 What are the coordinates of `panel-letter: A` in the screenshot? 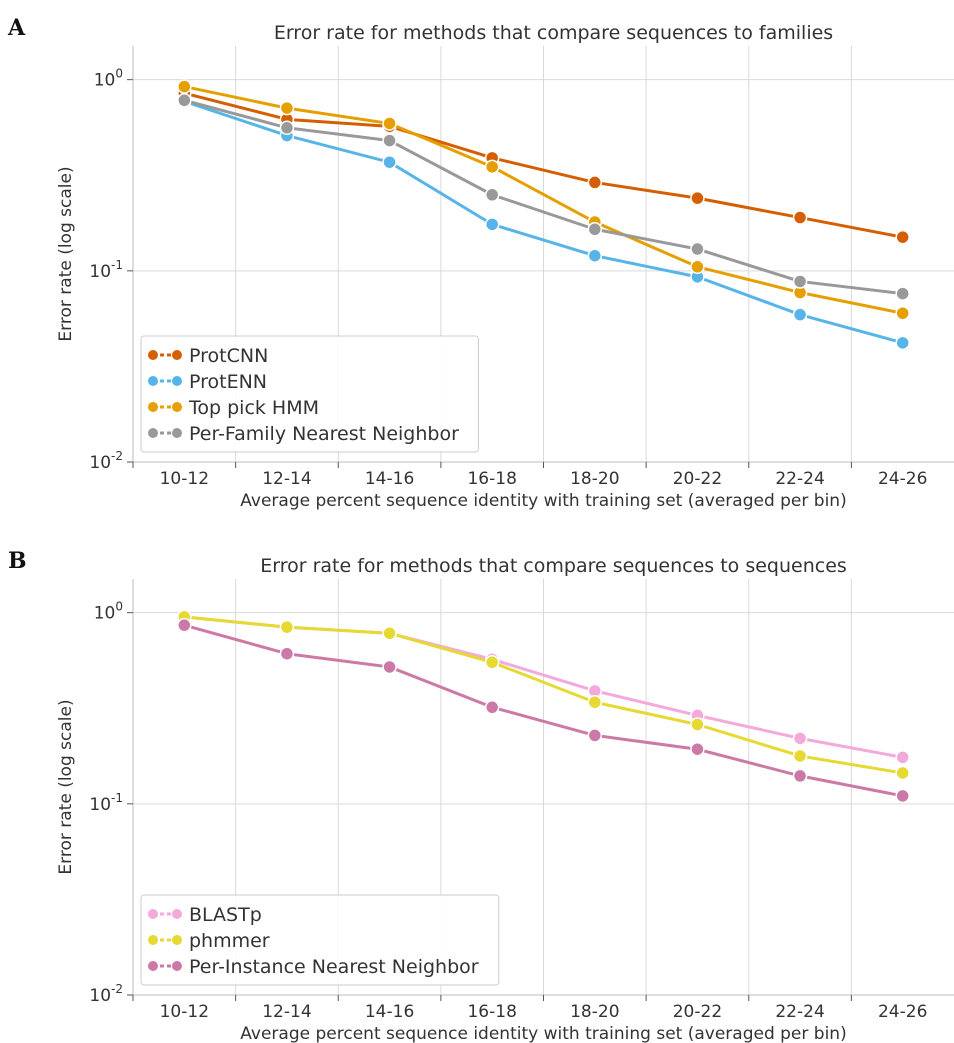 It's located at (16, 28).